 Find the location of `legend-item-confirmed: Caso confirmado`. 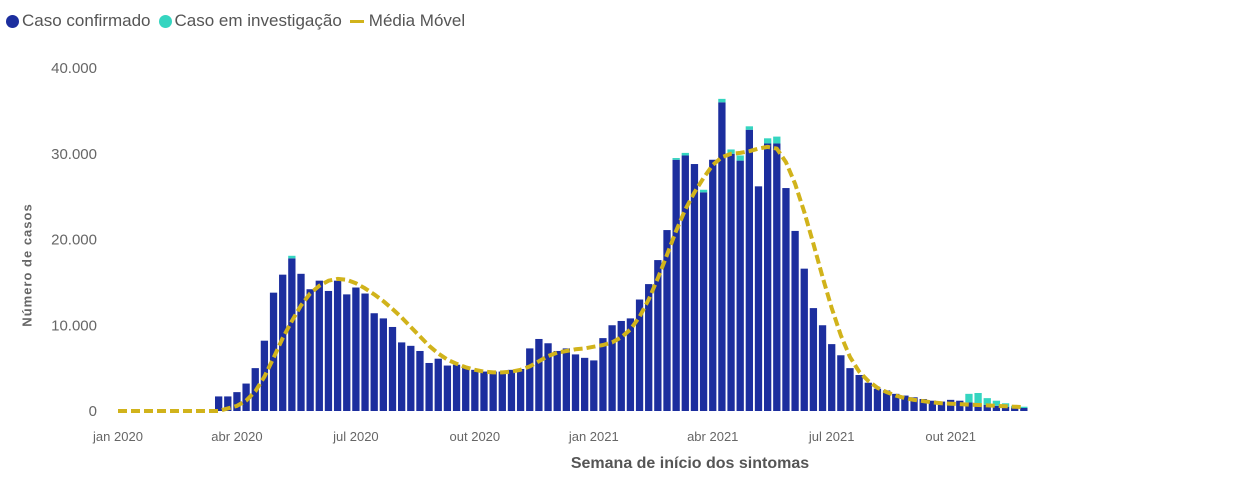

legend-item-confirmed: Caso confirmado is located at coordinates (78, 21).